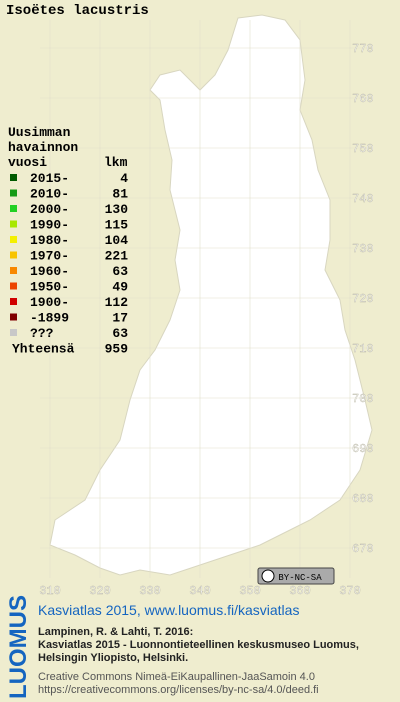 The height and width of the screenshot is (702, 400). What do you see at coordinates (363, 99) in the screenshot?
I see `y-coordinate-label: 760` at bounding box center [363, 99].